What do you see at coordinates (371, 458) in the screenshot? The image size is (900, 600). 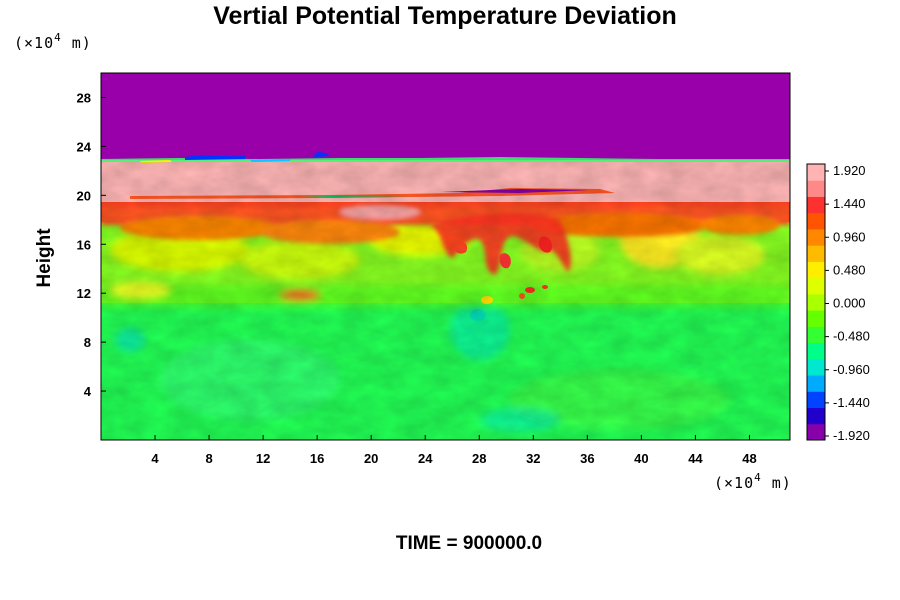 I see `x-tick-label: 20` at bounding box center [371, 458].